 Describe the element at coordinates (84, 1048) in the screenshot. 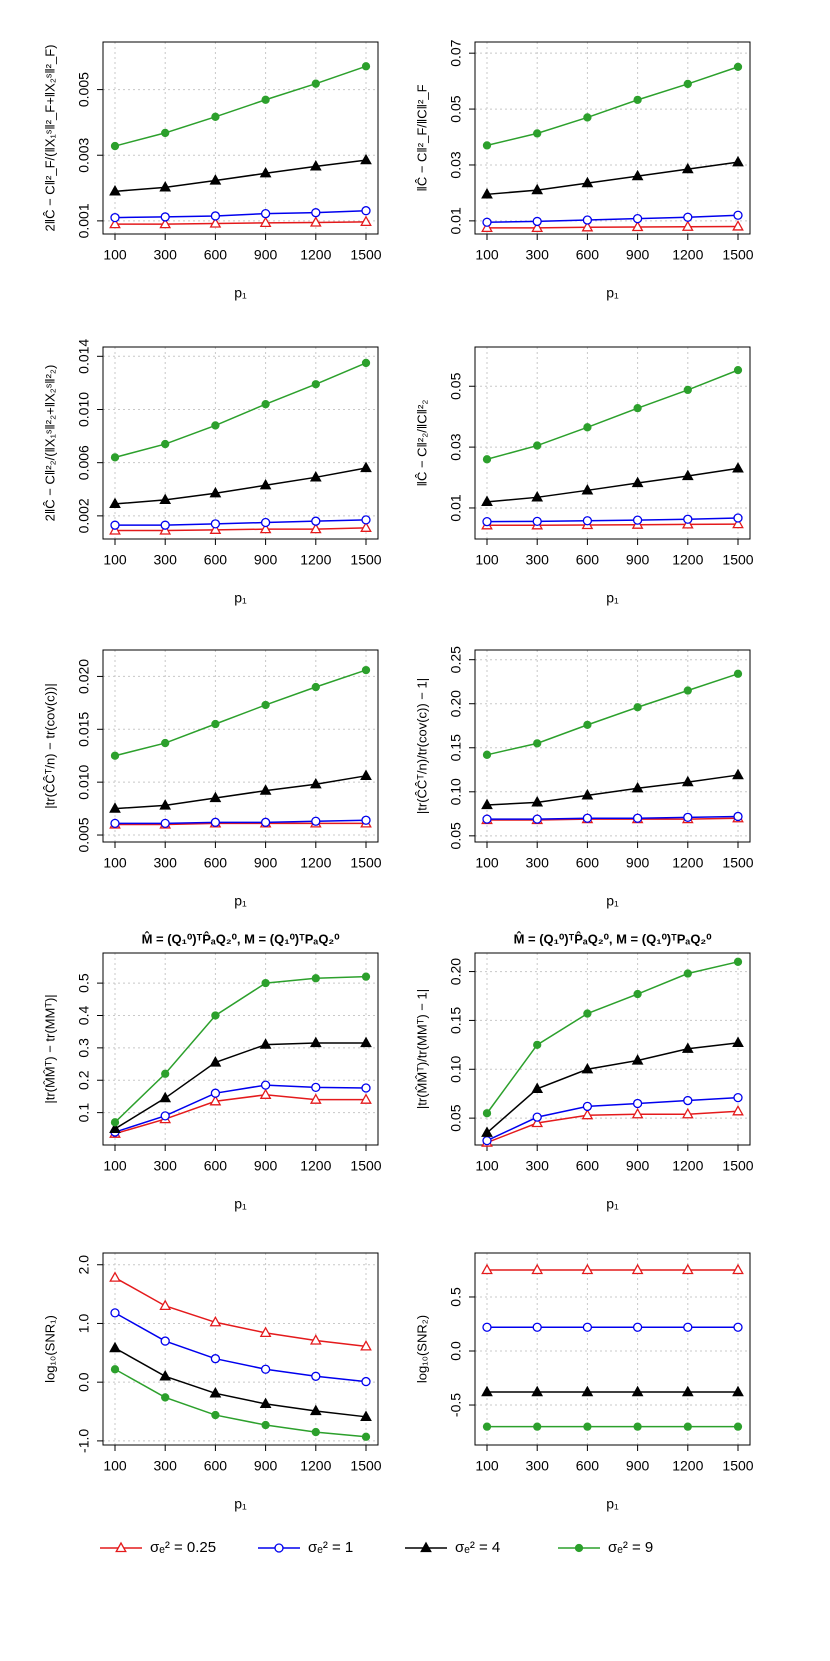

I see `y-tick-label: 0.3` at that location.